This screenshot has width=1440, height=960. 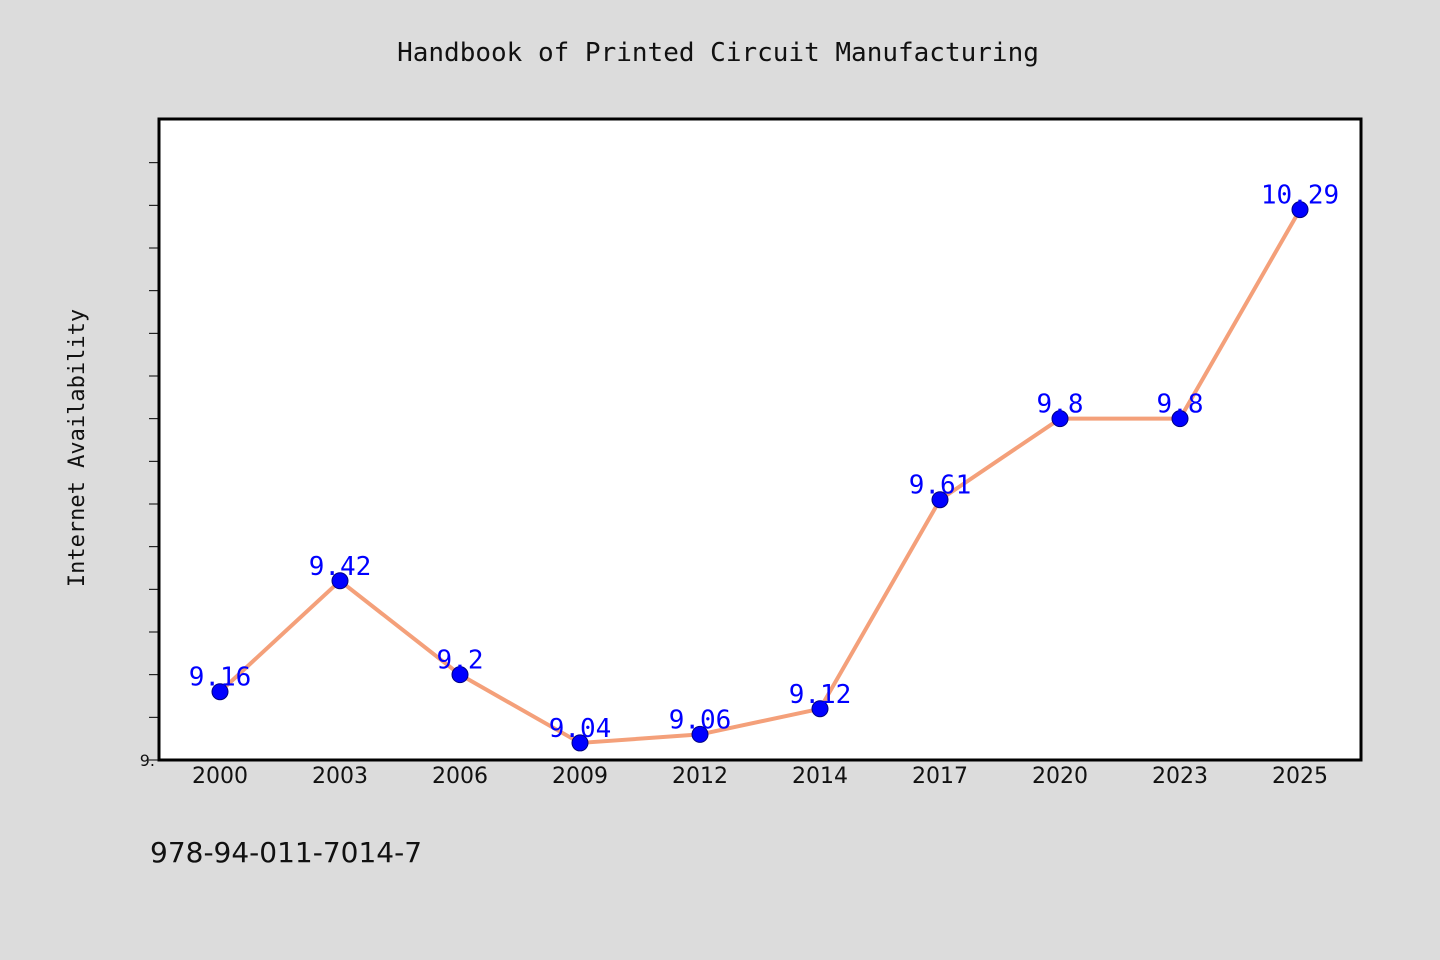 What do you see at coordinates (940, 776) in the screenshot?
I see `x-tick-label: 2017` at bounding box center [940, 776].